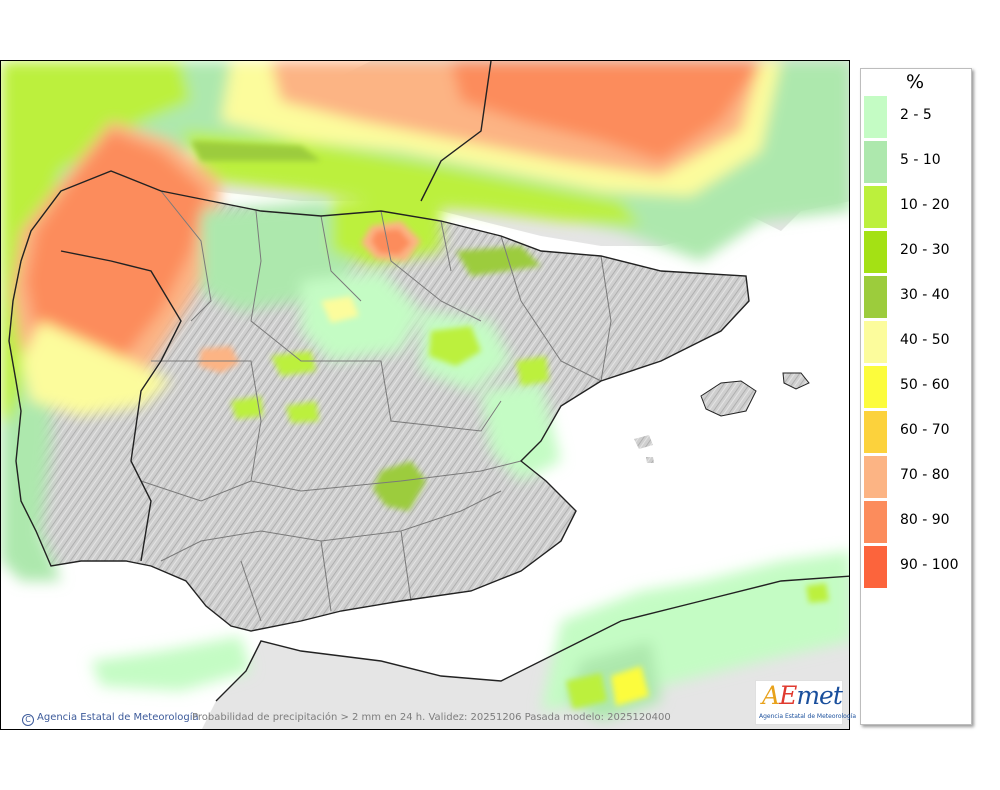 This screenshot has height=790, width=1000. Describe the element at coordinates (925, 520) in the screenshot. I see `legend-label: 80 - 90` at that location.